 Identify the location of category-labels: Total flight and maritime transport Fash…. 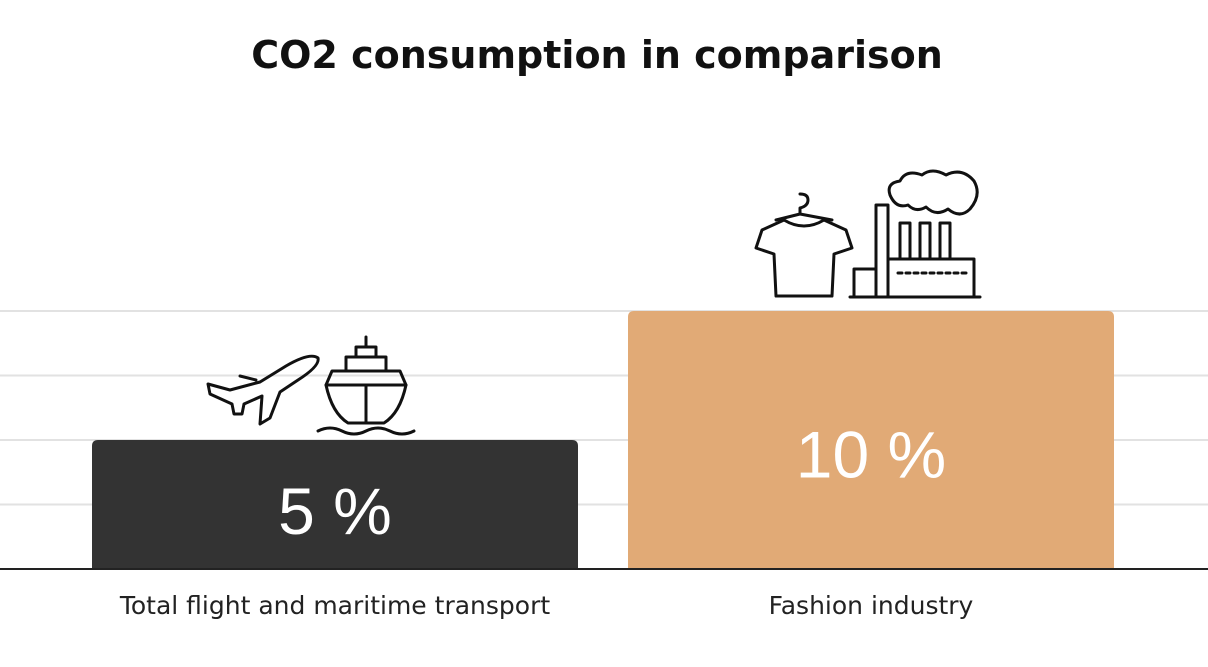
(546, 605).